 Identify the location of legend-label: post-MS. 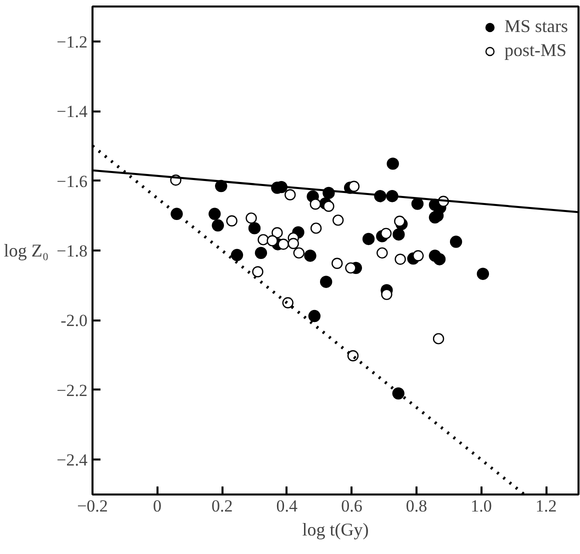
(535, 50).